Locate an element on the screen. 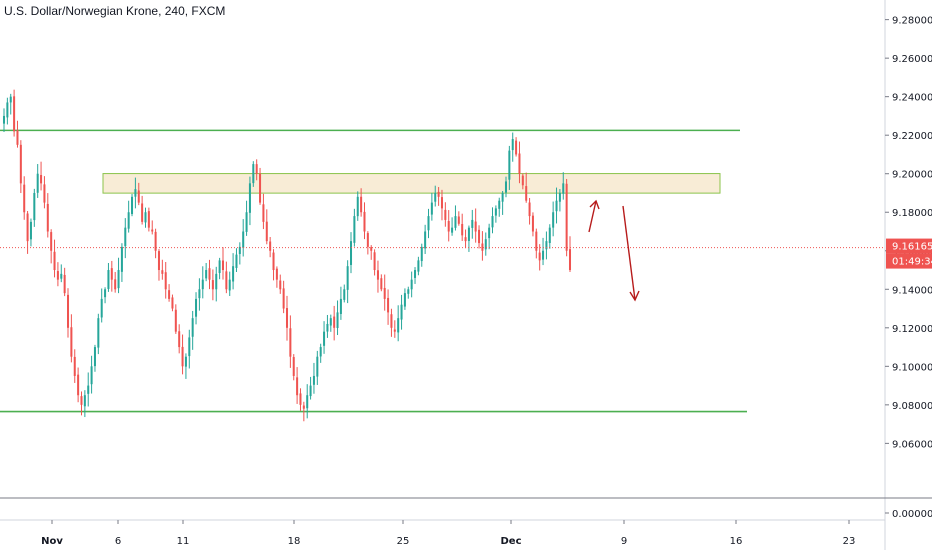 This screenshot has height=550, width=932. supply-zone-rect is located at coordinates (411, 183).